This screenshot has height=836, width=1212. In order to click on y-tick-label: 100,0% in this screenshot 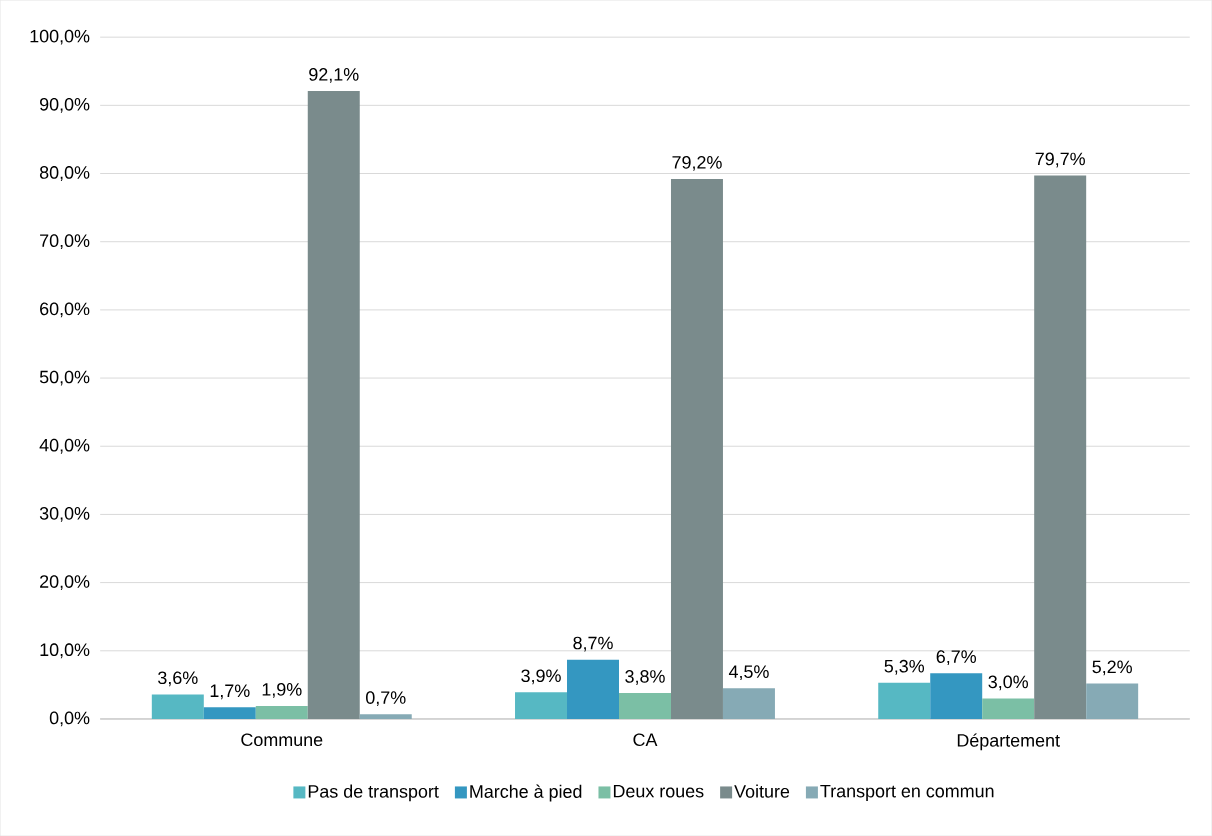, I will do `click(60, 37)`.